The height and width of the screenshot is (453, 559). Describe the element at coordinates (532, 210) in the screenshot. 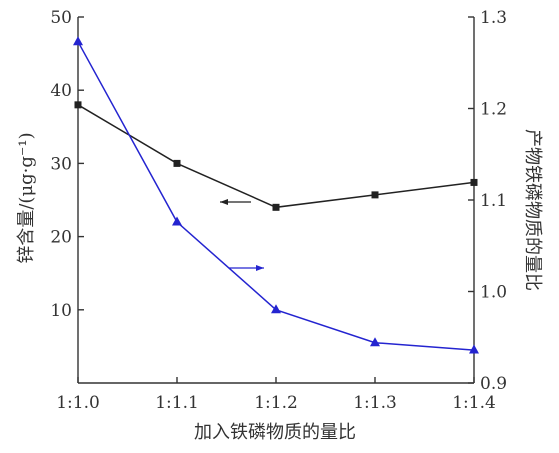

I see `right-y-axis-title: 产物铁磷物质的量比` at that location.